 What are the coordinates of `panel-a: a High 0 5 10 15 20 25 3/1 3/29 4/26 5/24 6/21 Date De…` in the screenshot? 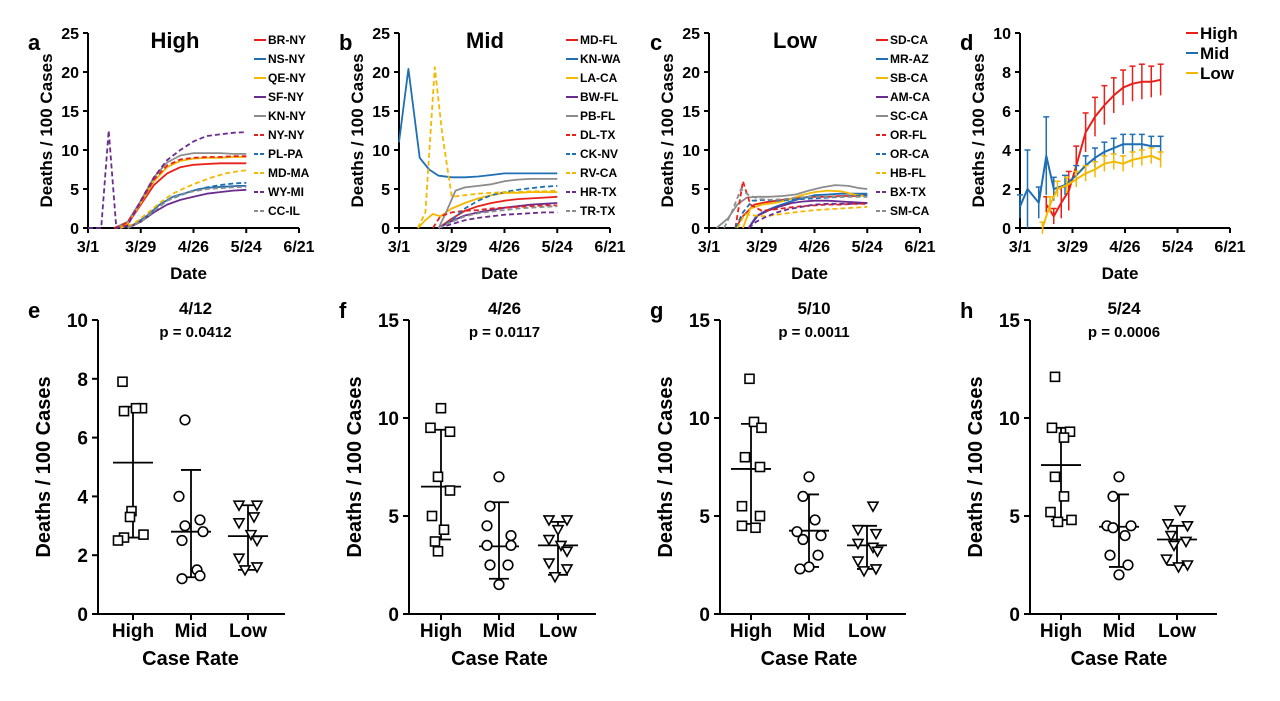 It's located at (171, 154).